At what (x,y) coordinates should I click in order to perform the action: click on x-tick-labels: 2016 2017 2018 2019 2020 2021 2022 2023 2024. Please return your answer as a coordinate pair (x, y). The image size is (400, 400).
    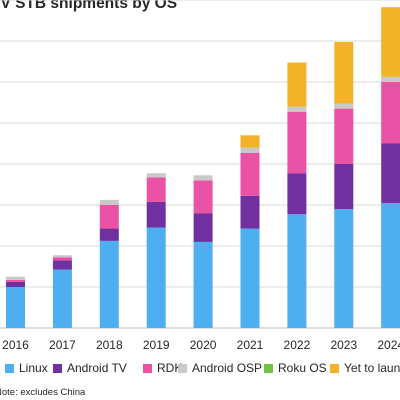
    Looking at the image, I should click on (201, 345).